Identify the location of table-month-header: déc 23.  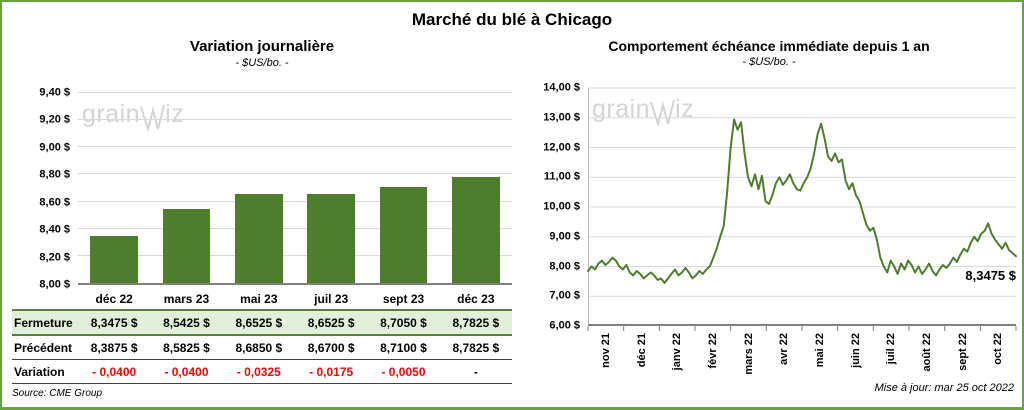
(476, 299).